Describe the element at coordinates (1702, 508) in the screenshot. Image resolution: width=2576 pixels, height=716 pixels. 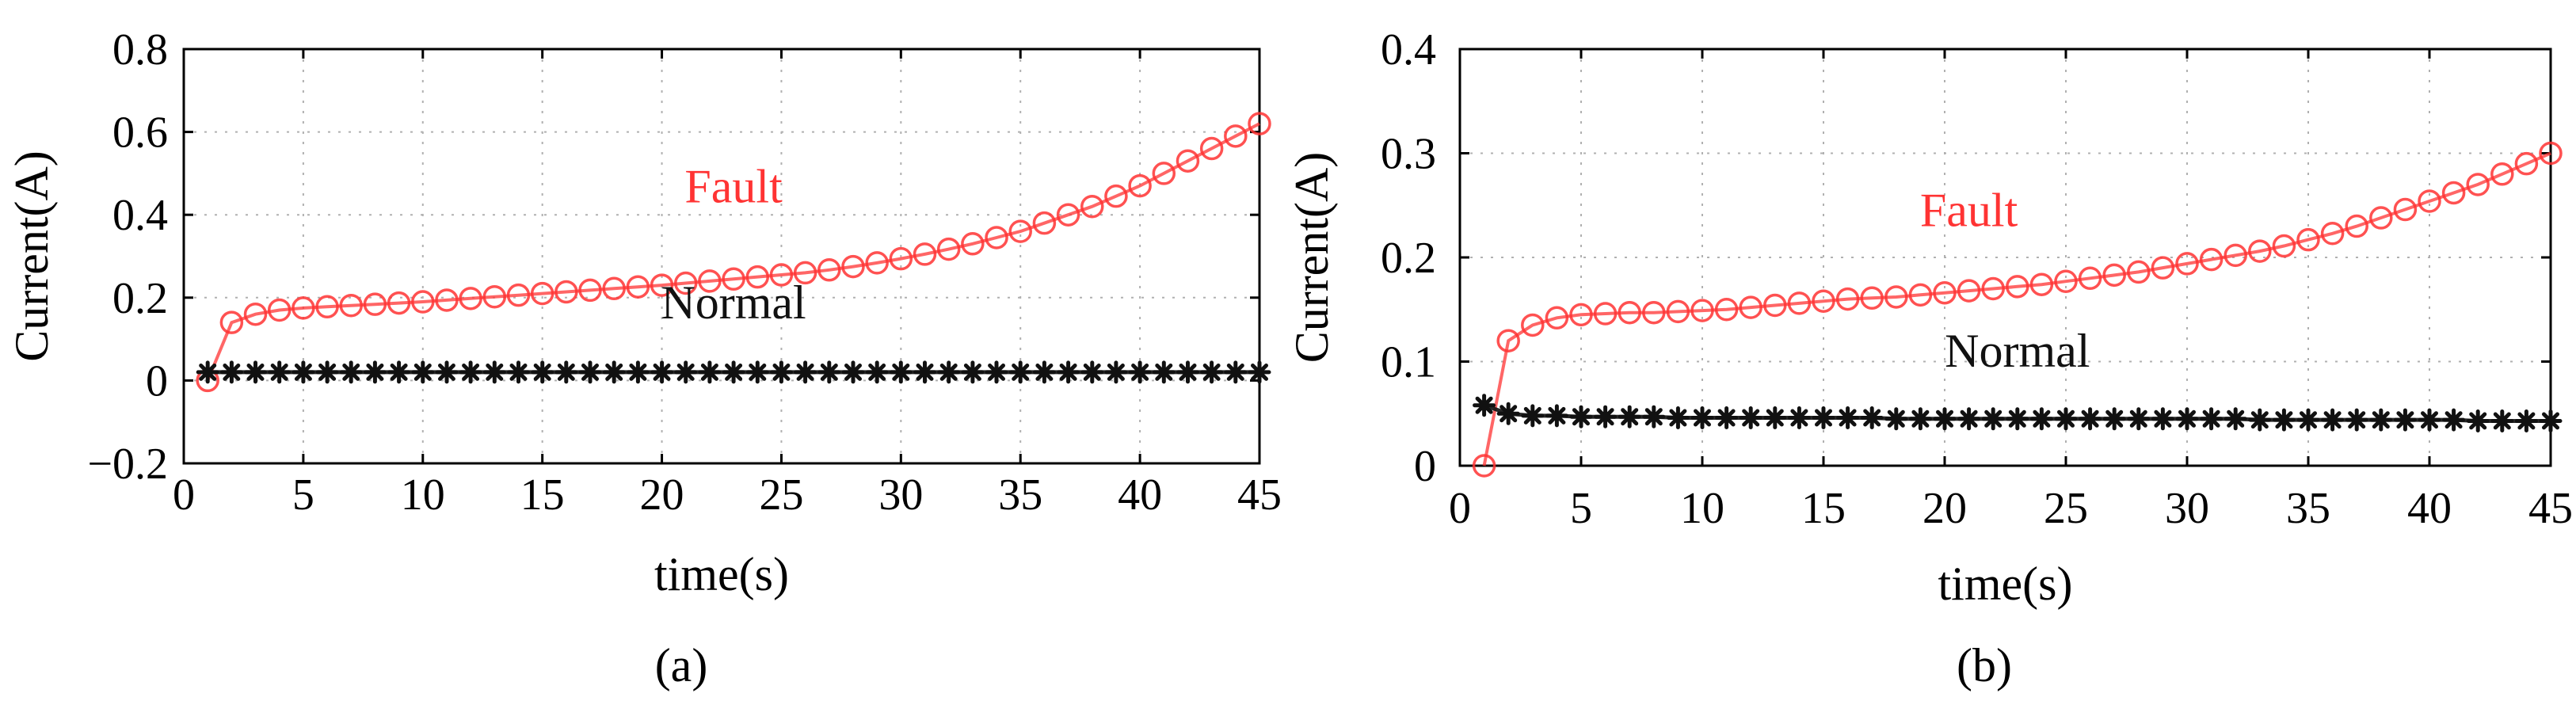
I see `x-tick-label: 10` at that location.